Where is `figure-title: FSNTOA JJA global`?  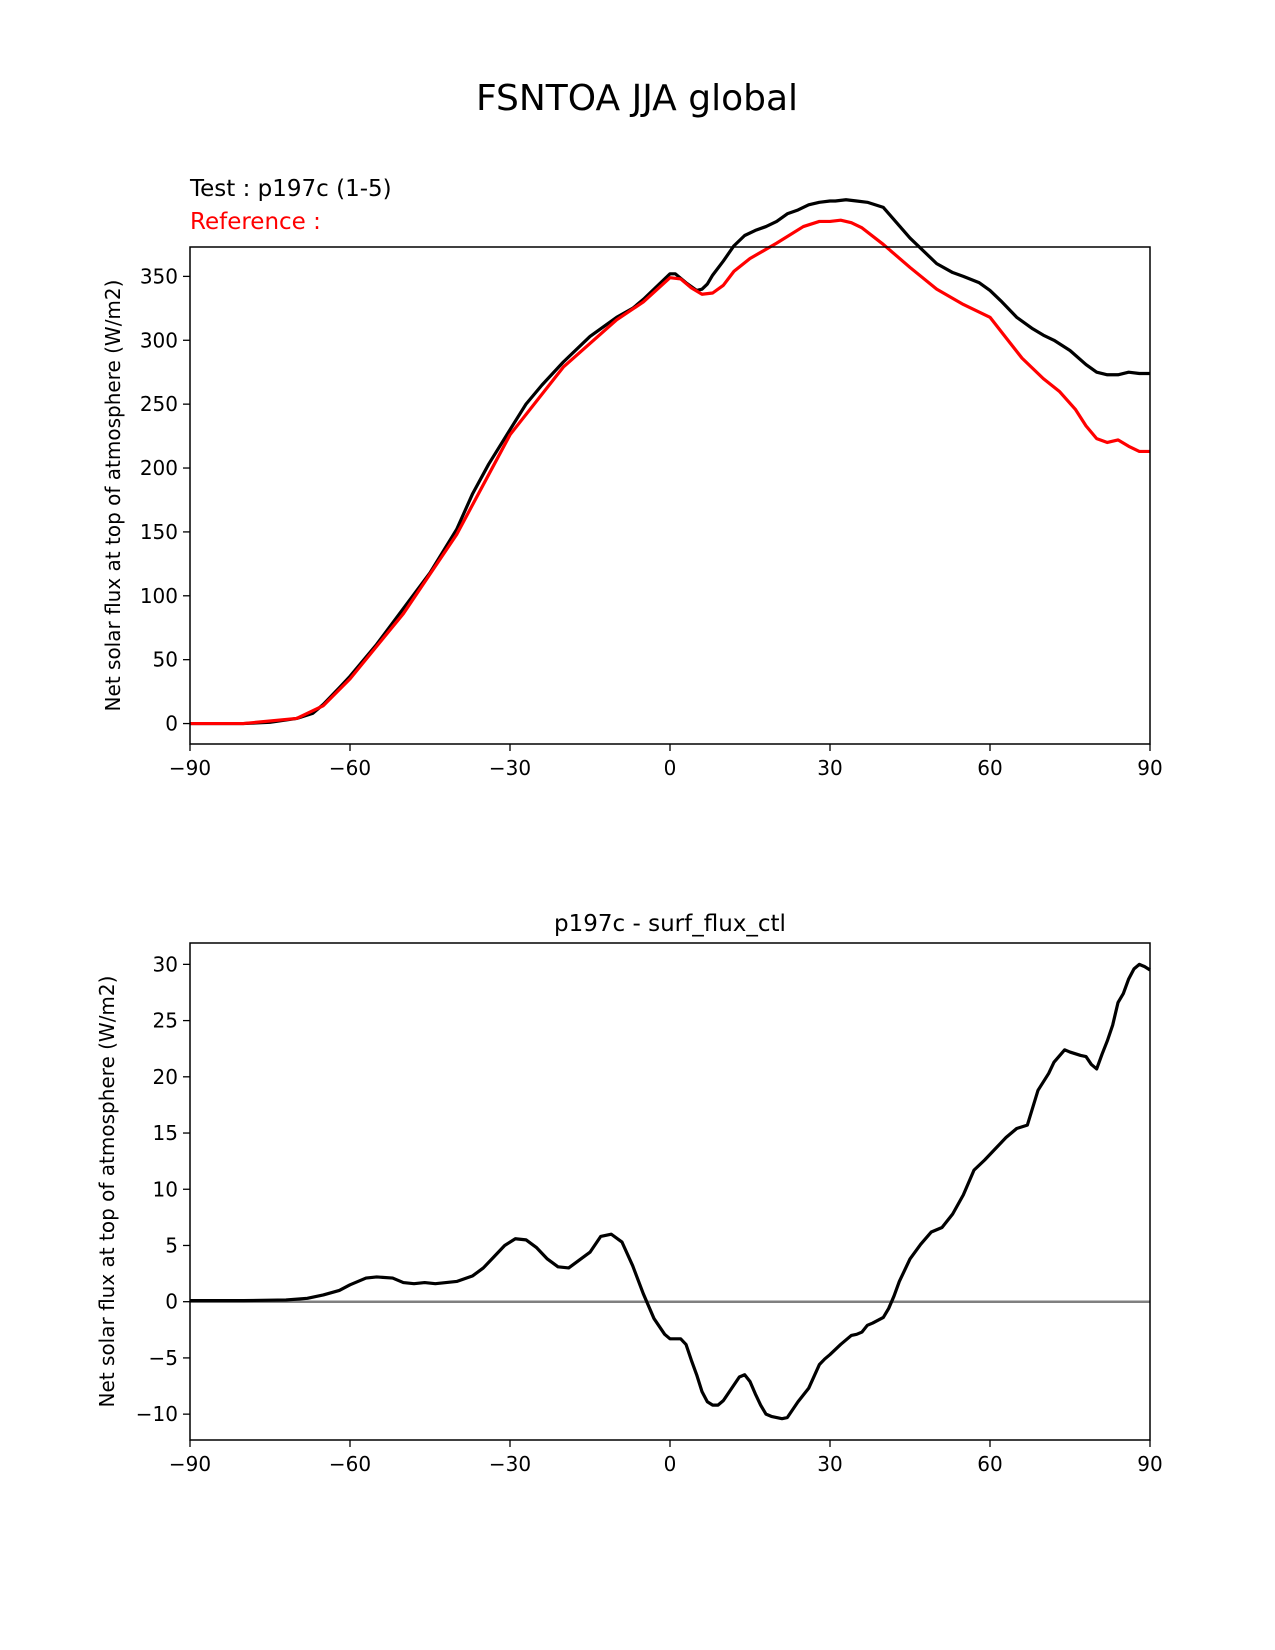
figure-title: FSNTOA JJA global is located at coordinates (637, 98).